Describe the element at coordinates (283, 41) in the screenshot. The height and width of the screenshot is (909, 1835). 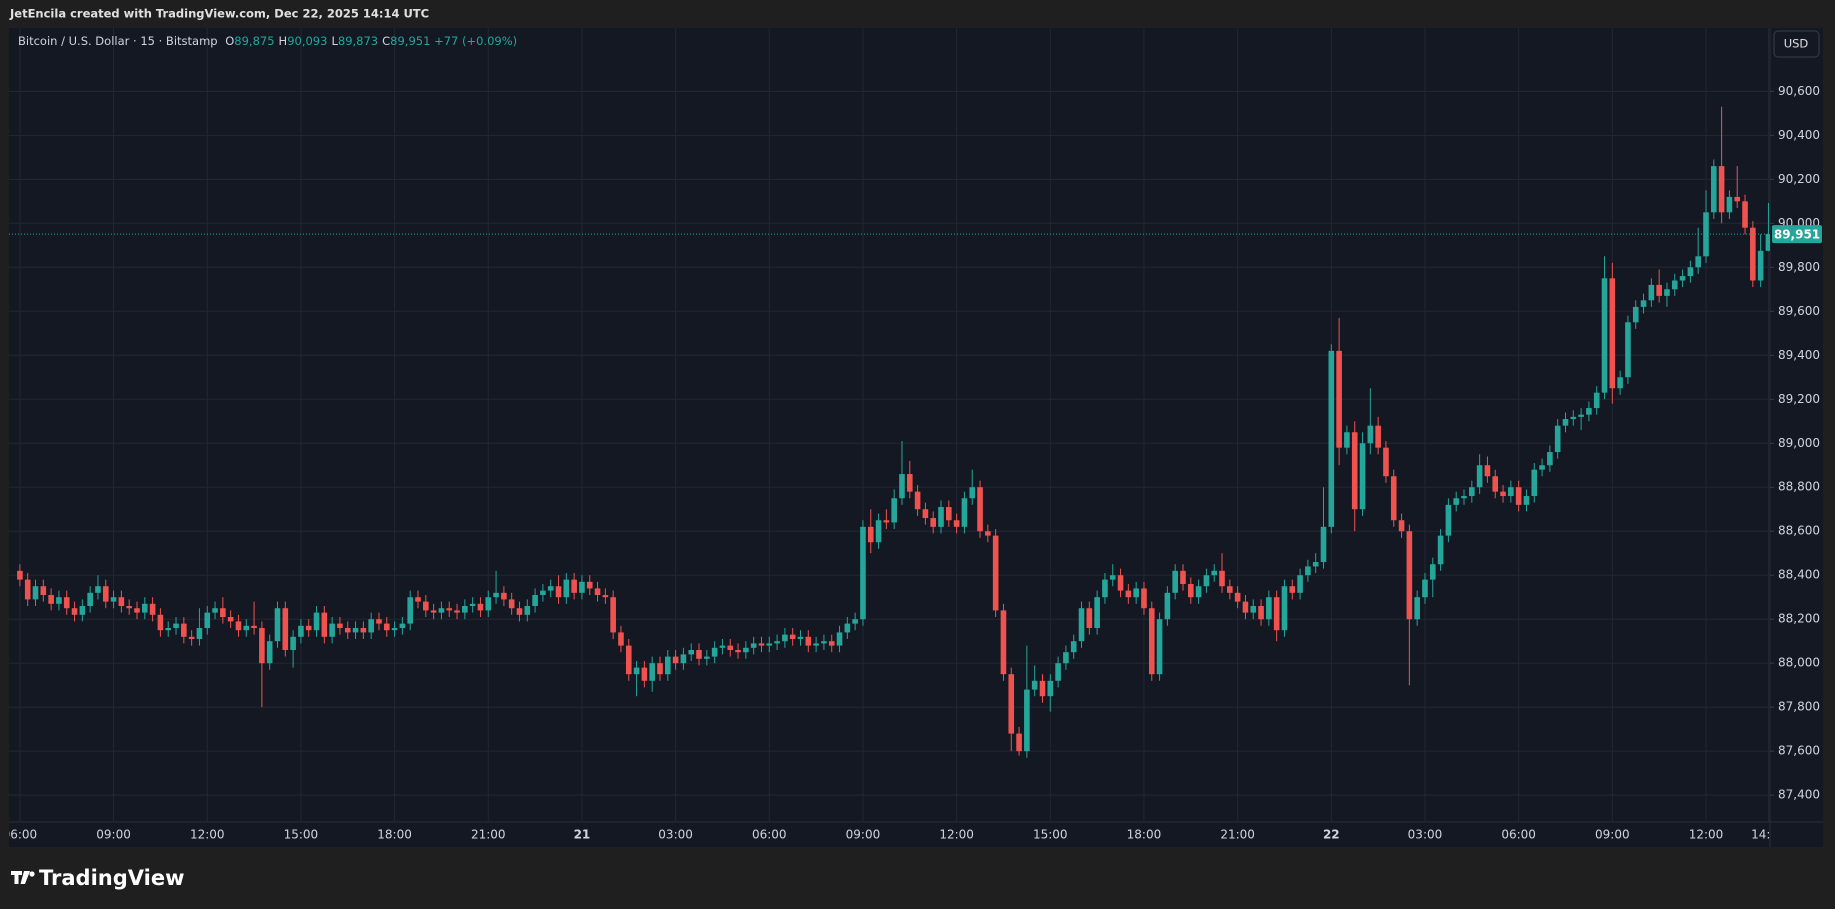
I see `ohlc-key: H` at that location.